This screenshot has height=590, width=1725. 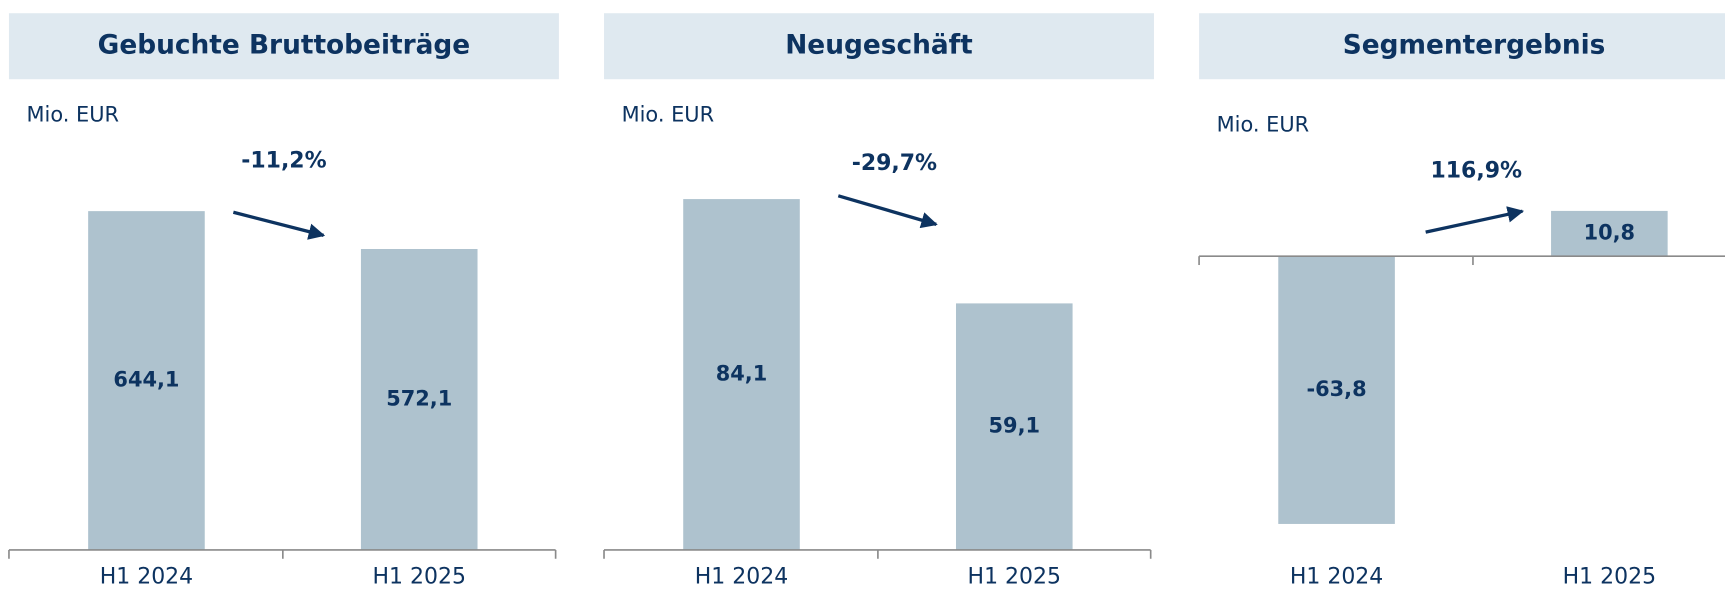 What do you see at coordinates (283, 161) in the screenshot?
I see `annotation: -11,2%` at bounding box center [283, 161].